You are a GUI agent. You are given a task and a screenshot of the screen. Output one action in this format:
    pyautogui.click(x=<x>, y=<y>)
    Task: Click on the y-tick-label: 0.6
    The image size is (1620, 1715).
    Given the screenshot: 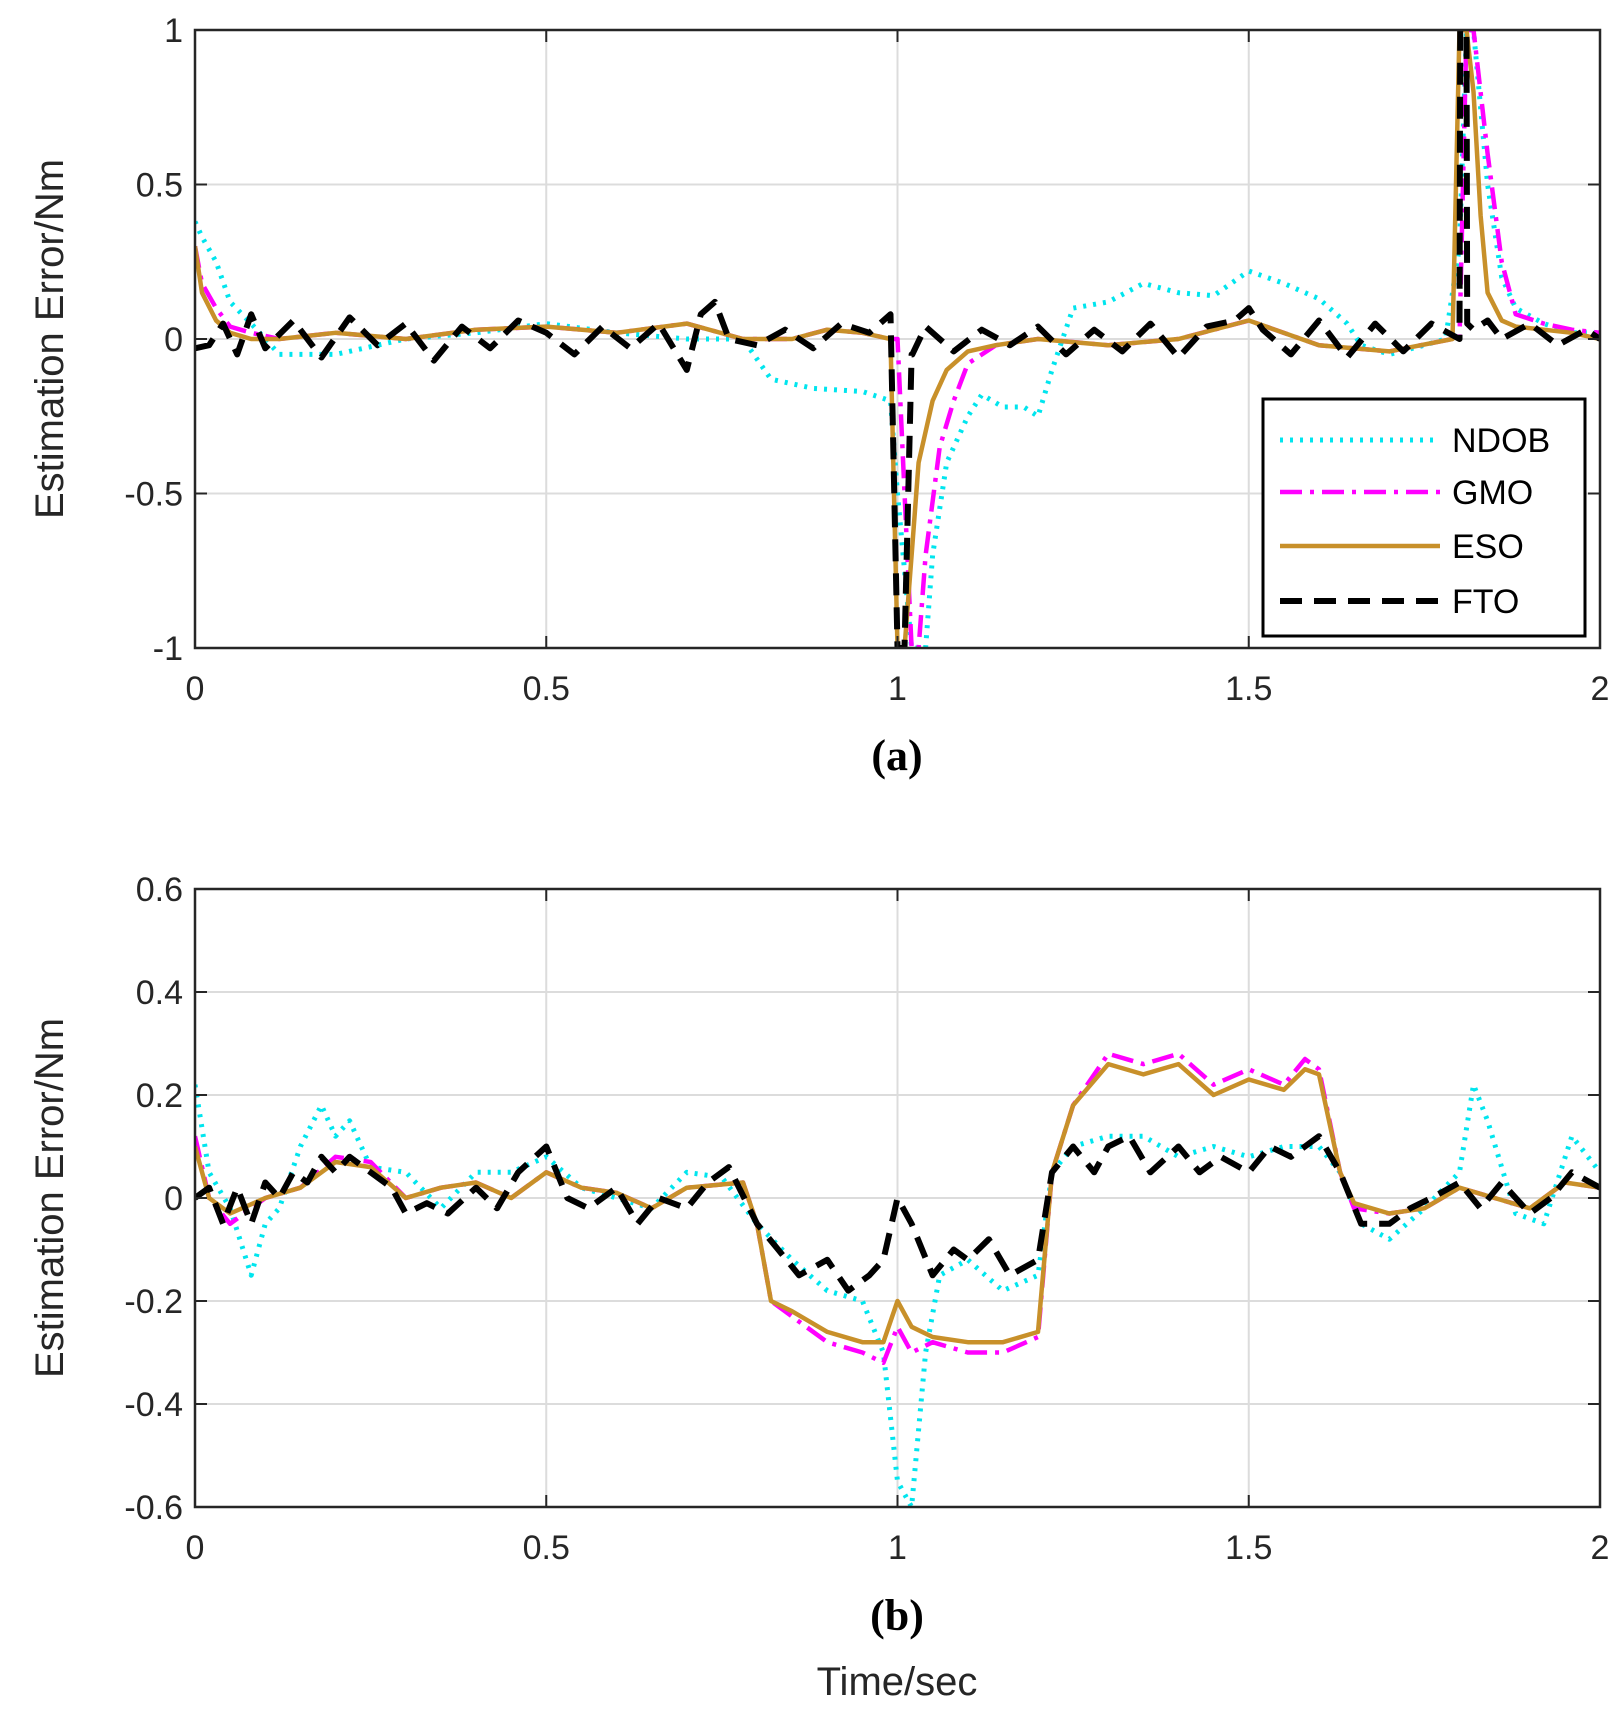 What is the action you would take?
    pyautogui.click(x=159, y=890)
    